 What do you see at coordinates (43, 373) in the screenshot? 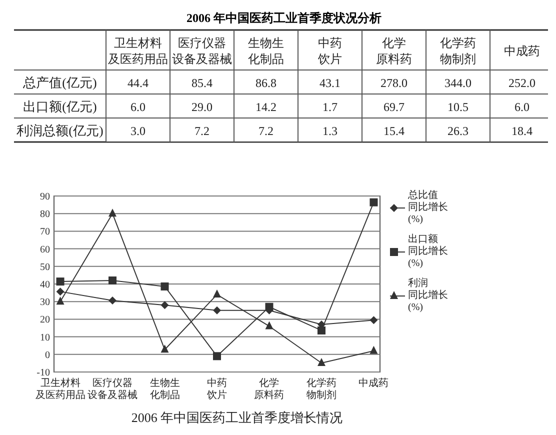
I see `y-tick-label: -10` at bounding box center [43, 373].